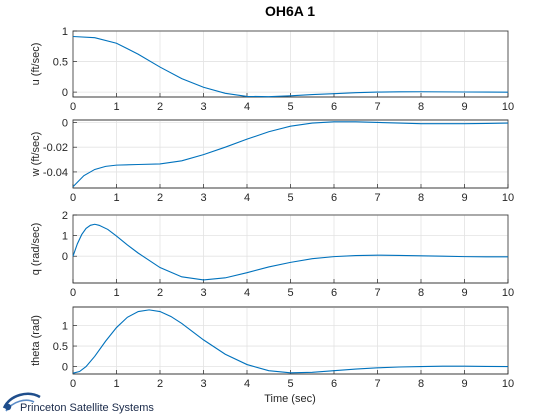 The height and width of the screenshot is (420, 560). I want to click on series-line-u, so click(290, 66).